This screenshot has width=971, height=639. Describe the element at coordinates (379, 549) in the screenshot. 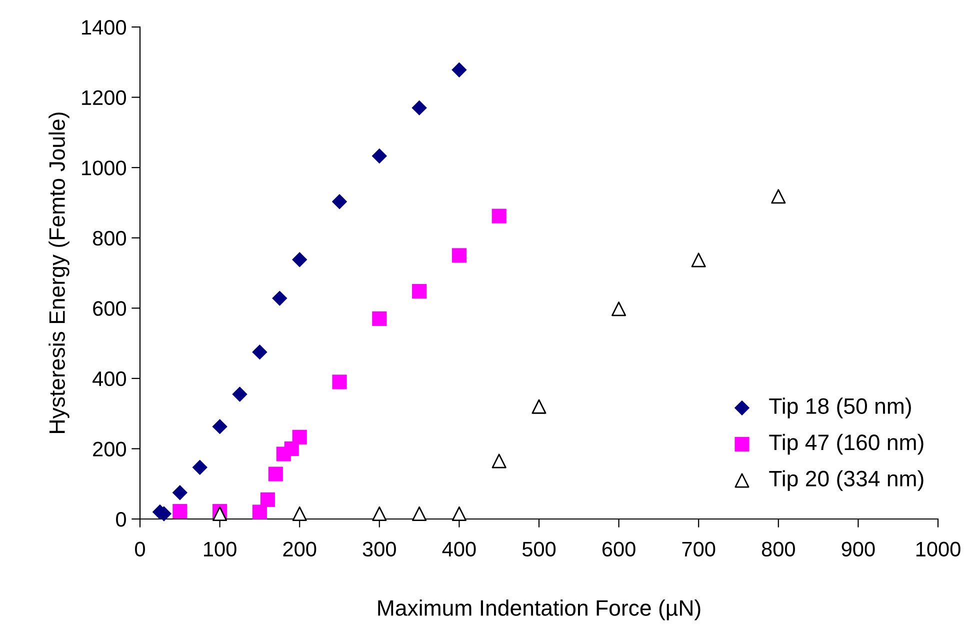

I see `x-tick-label: 300` at that location.